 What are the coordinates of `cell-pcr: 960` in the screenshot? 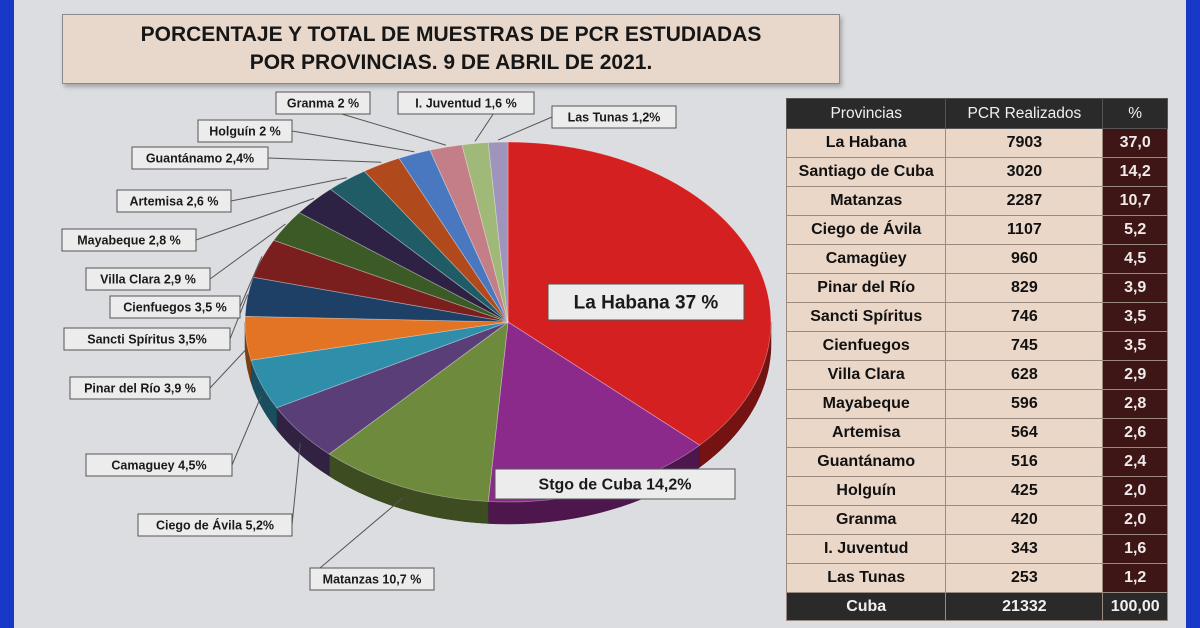 It's located at (1024, 259).